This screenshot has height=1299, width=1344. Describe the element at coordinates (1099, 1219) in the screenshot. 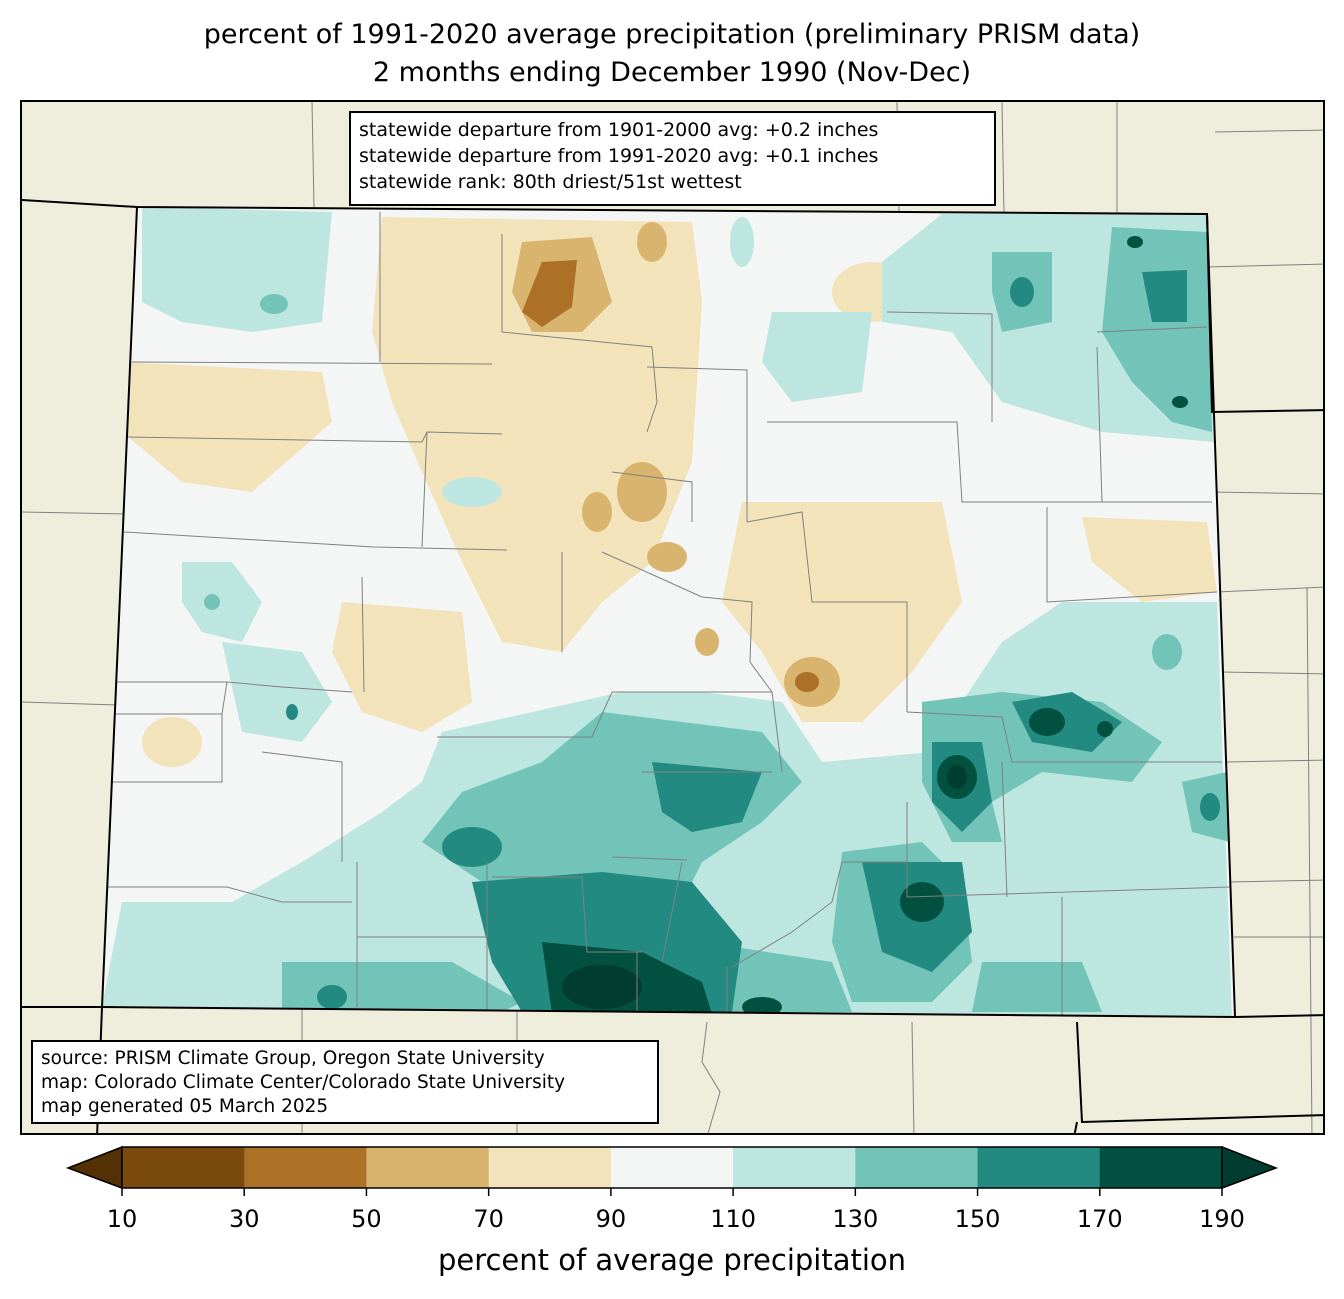

I see `colorbar-tick-label: 170` at that location.